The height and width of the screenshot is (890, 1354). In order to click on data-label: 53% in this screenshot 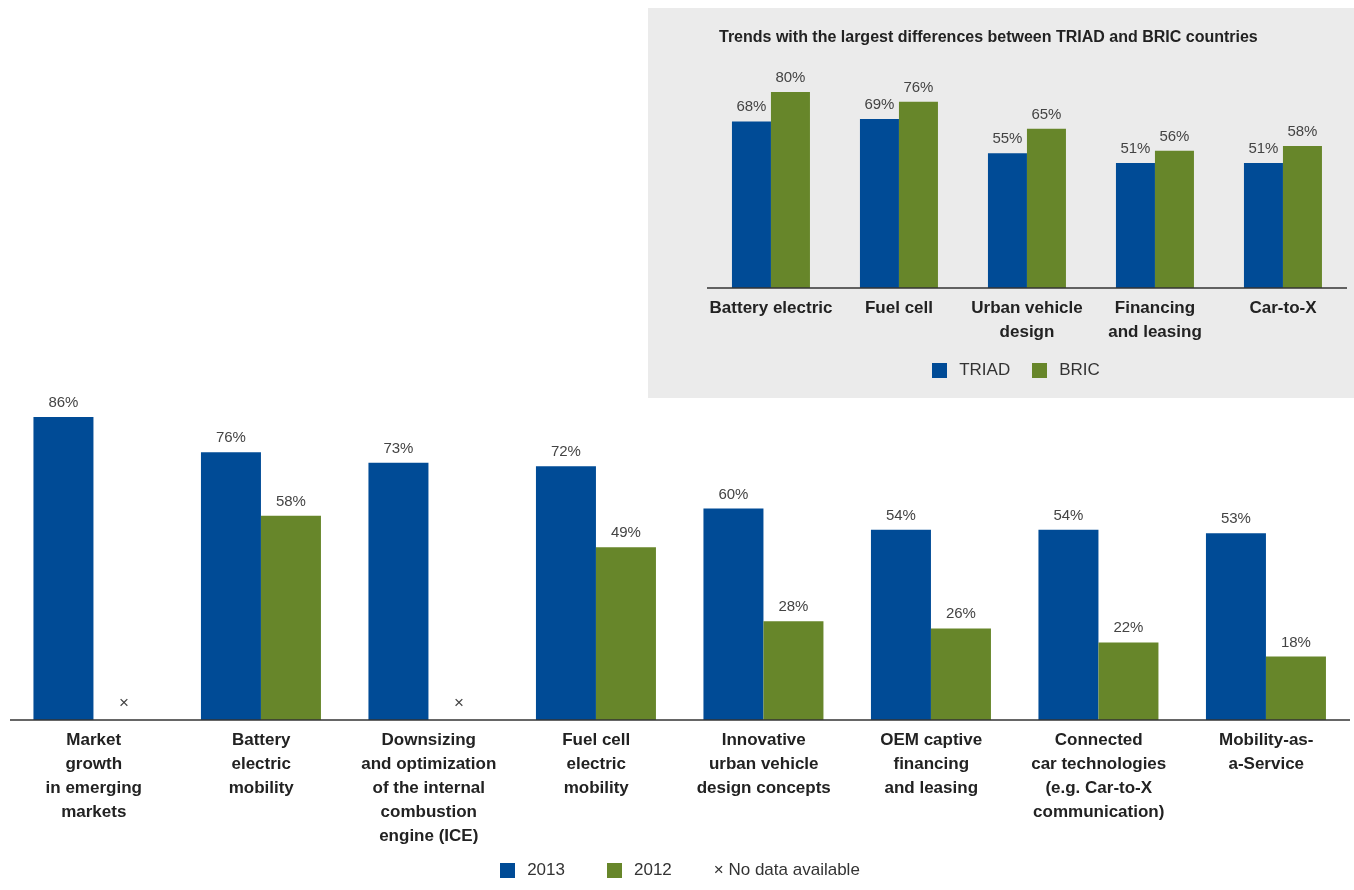, I will do `click(1235, 518)`.